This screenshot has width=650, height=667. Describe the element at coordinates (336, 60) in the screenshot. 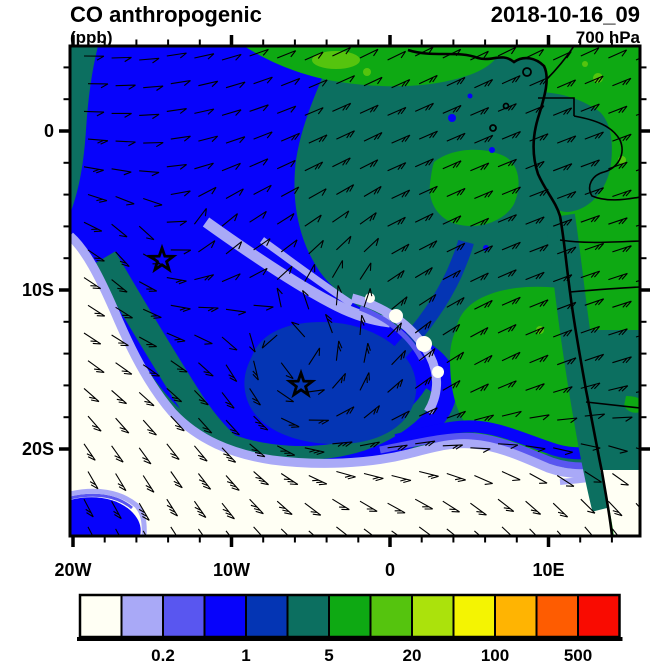

I see `contour-ltgreen-top` at that location.